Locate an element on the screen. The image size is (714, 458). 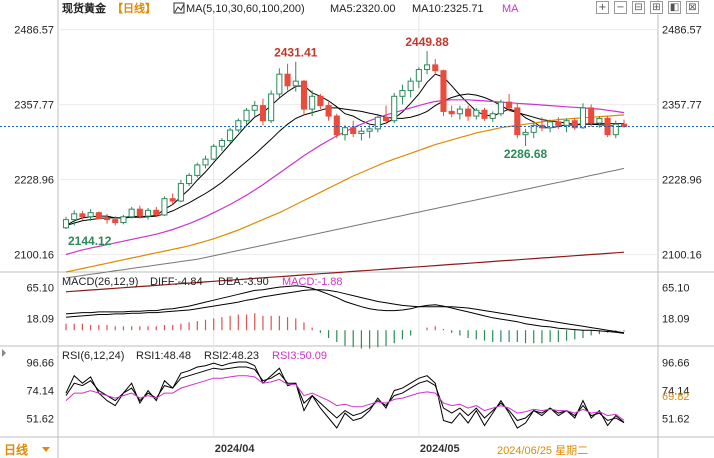
ma-line-ma200 is located at coordinates (345, 272).